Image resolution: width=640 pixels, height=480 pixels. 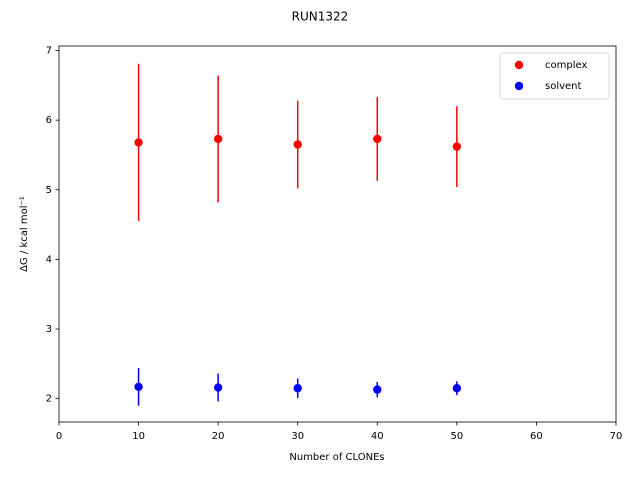 I want to click on legend-label: solvent, so click(x=563, y=86).